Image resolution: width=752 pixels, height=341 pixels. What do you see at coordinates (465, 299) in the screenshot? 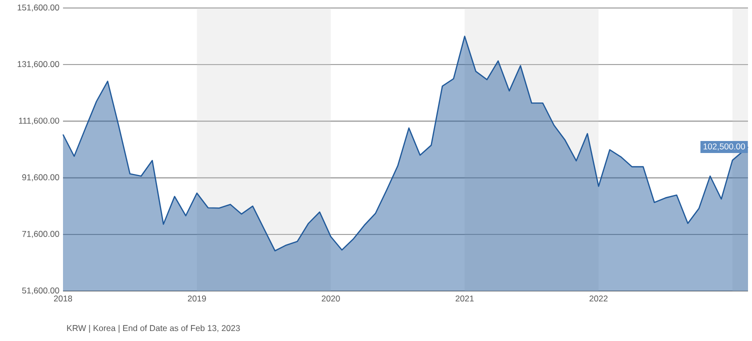
I see `x-tick-label: 2021` at bounding box center [465, 299].